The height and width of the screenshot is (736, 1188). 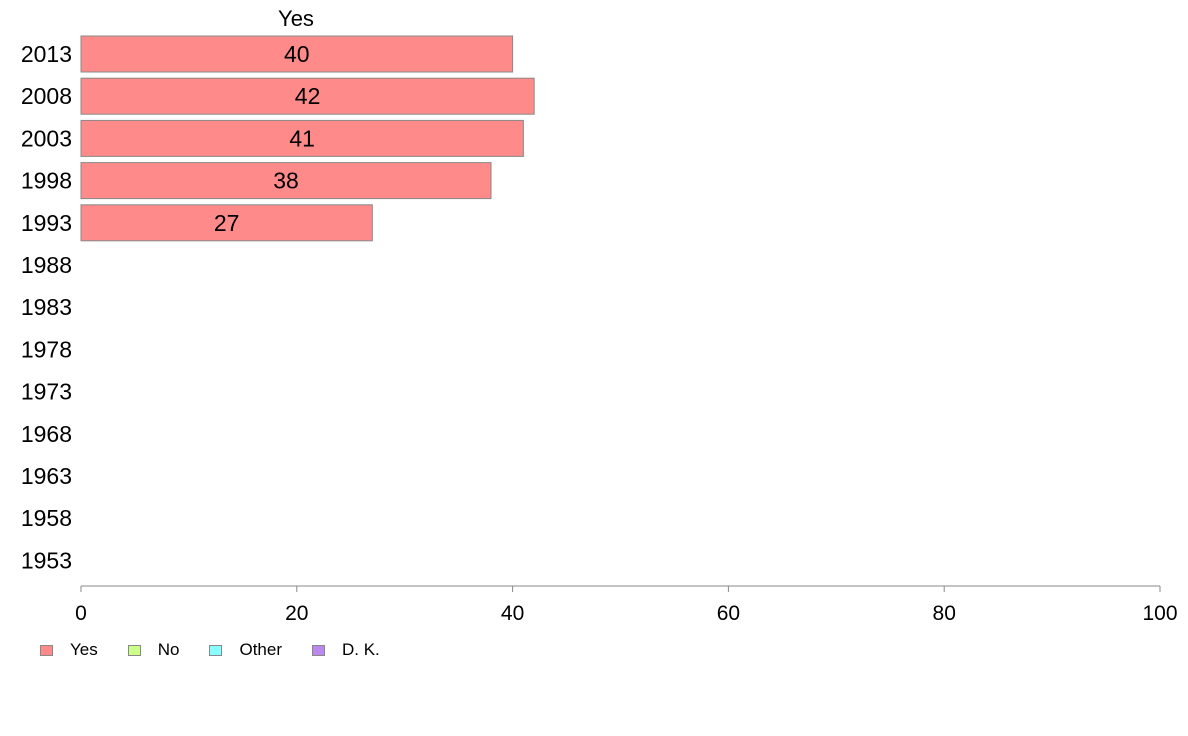 I want to click on y-tick-label: 1998, so click(x=46, y=181).